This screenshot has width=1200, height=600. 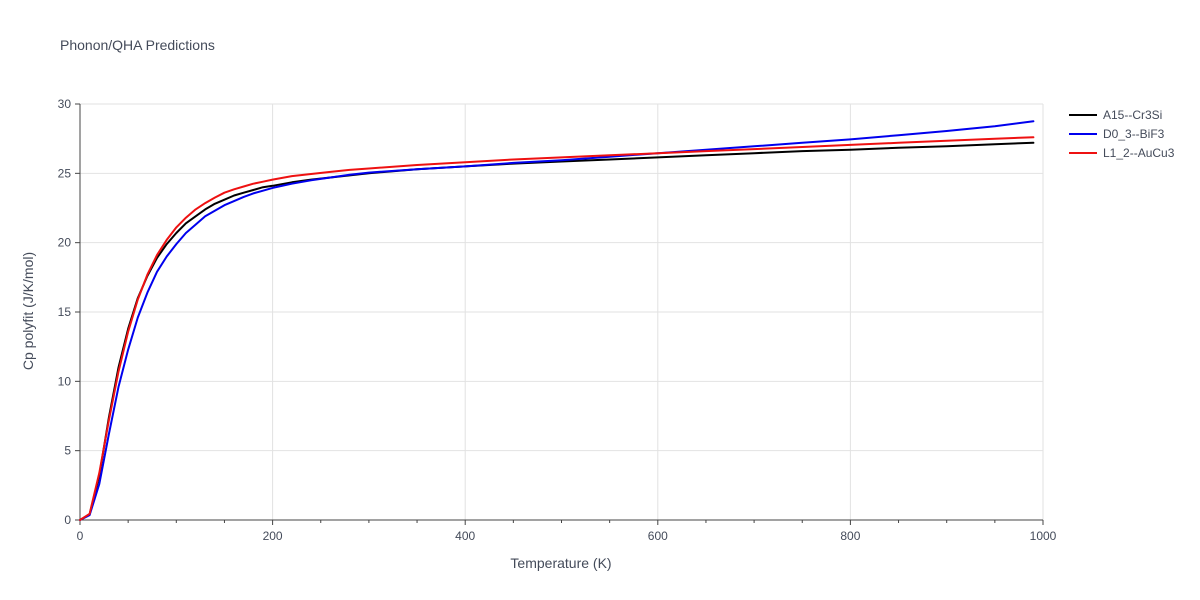 What do you see at coordinates (273, 536) in the screenshot?
I see `x-tick-label: 200` at bounding box center [273, 536].